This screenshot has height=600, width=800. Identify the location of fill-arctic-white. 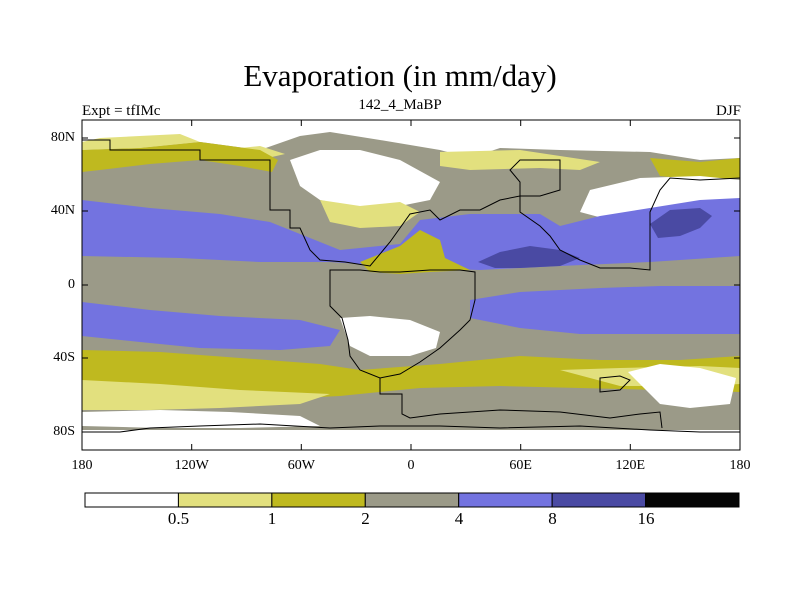
(411, 140).